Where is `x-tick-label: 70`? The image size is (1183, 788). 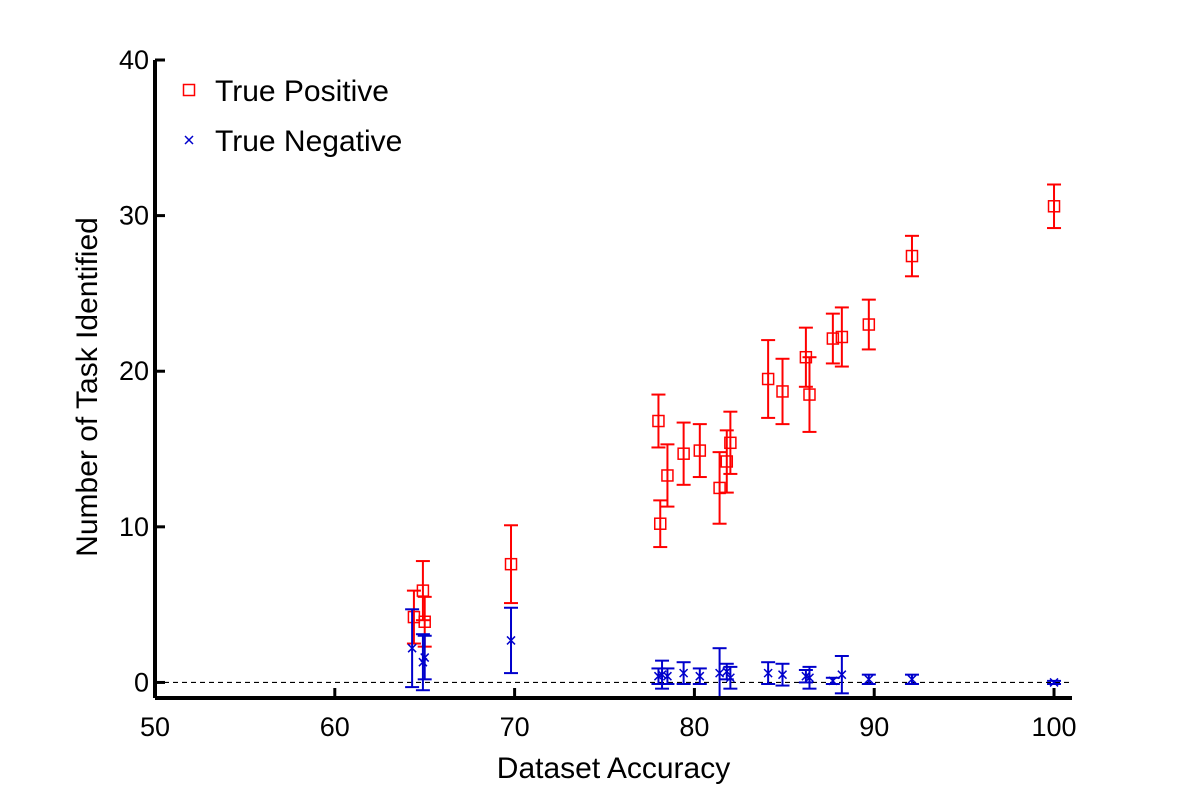 x-tick-label: 70 is located at coordinates (515, 727).